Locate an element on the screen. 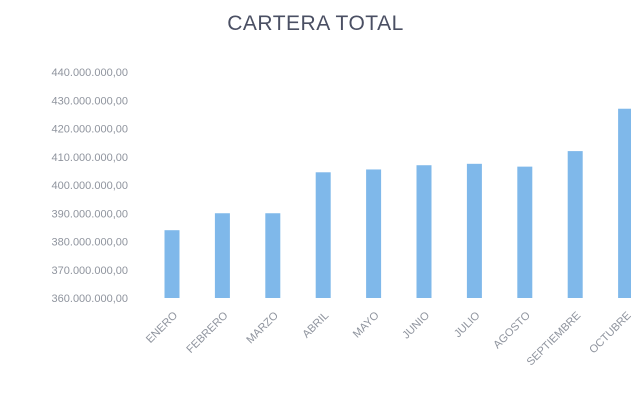 This screenshot has width=631, height=403. x-tick-label: FEBRERO is located at coordinates (207, 332).